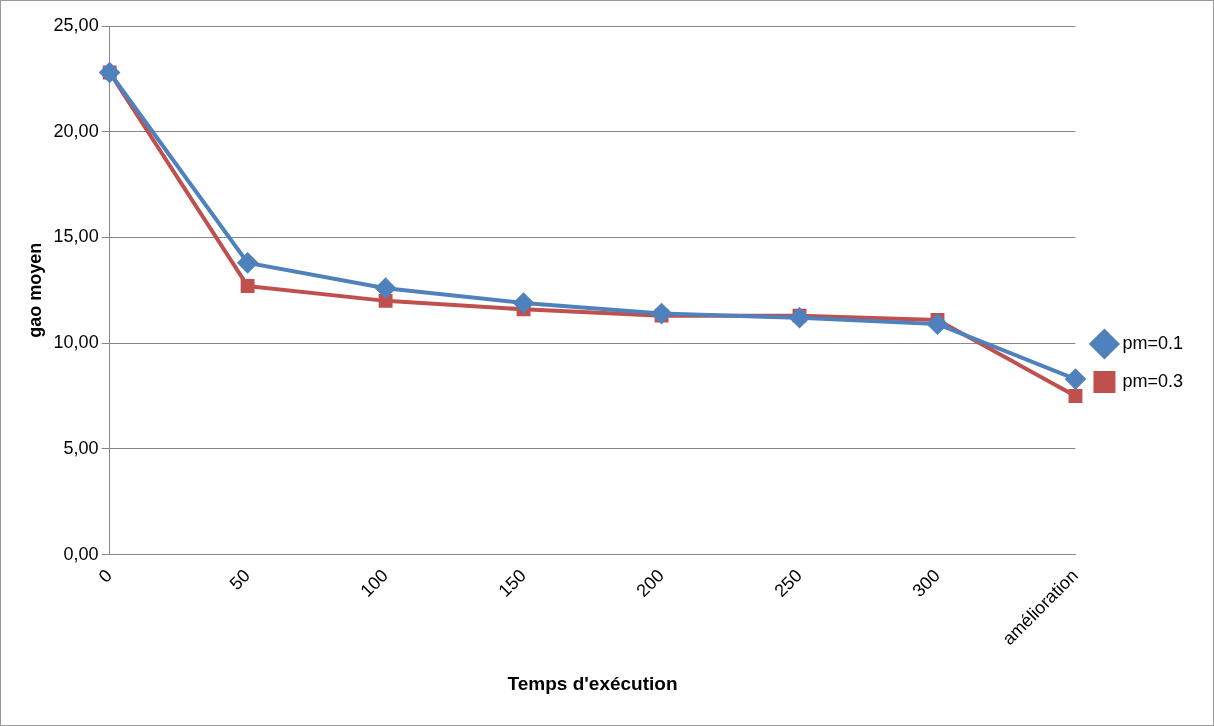  I want to click on y-axis-title: gao moyen, so click(34, 290).